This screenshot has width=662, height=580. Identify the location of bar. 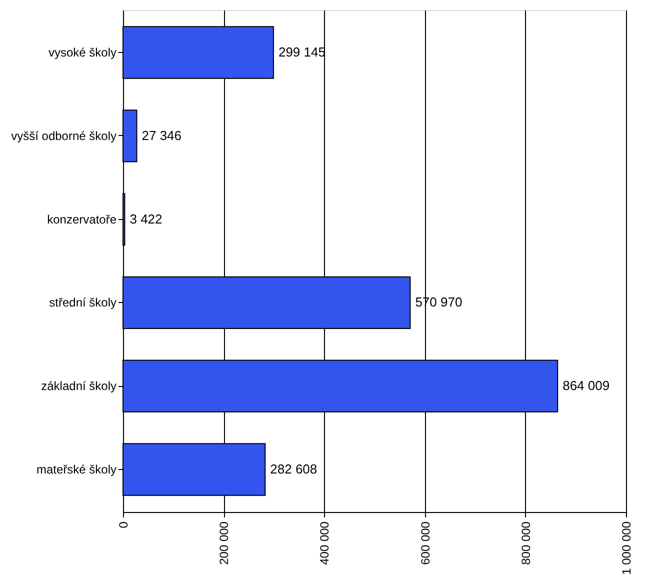
(130, 136).